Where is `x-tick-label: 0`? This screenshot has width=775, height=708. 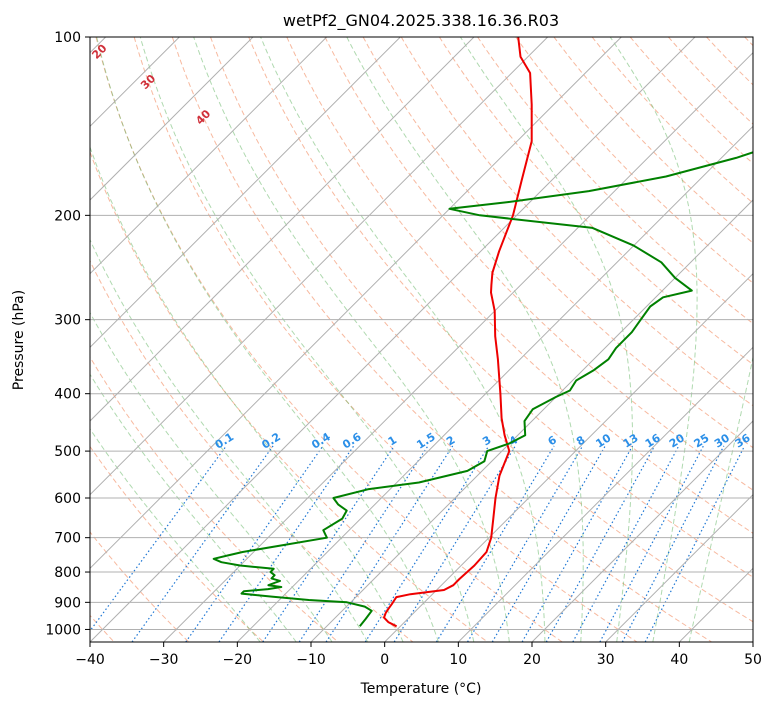 x-tick-label: 0 is located at coordinates (384, 660).